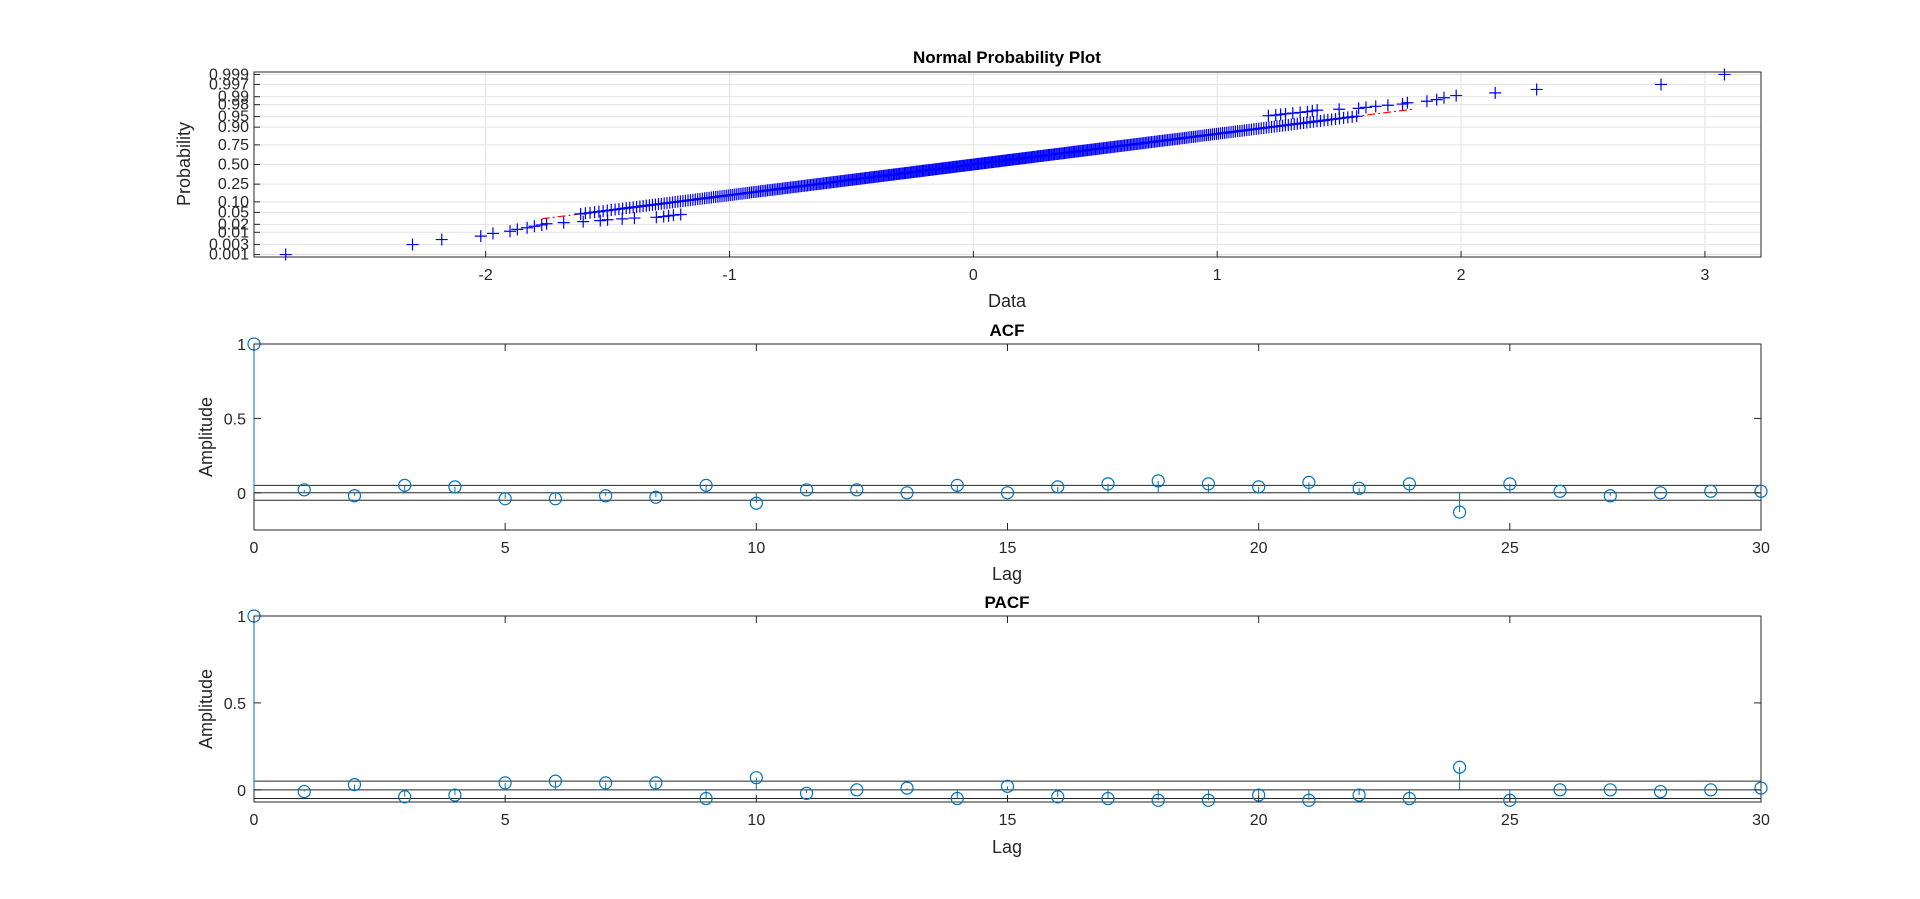 The height and width of the screenshot is (899, 1920). What do you see at coordinates (1007, 330) in the screenshot?
I see `acf-title: ACF` at bounding box center [1007, 330].